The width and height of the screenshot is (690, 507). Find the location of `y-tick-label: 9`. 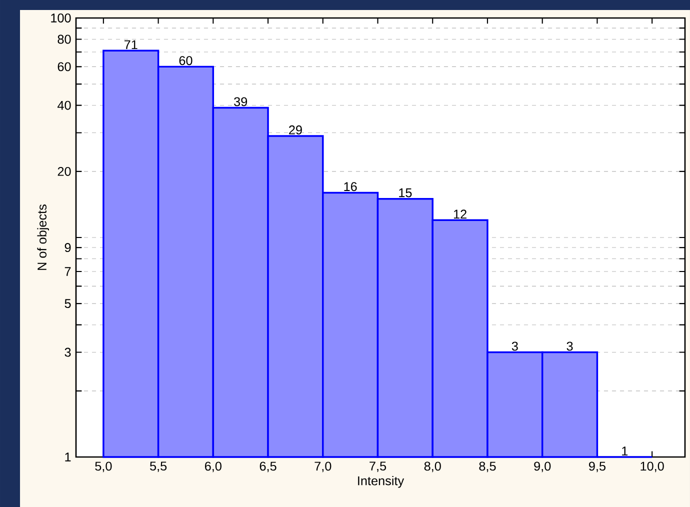

y-tick-label: 9 is located at coordinates (67, 247).